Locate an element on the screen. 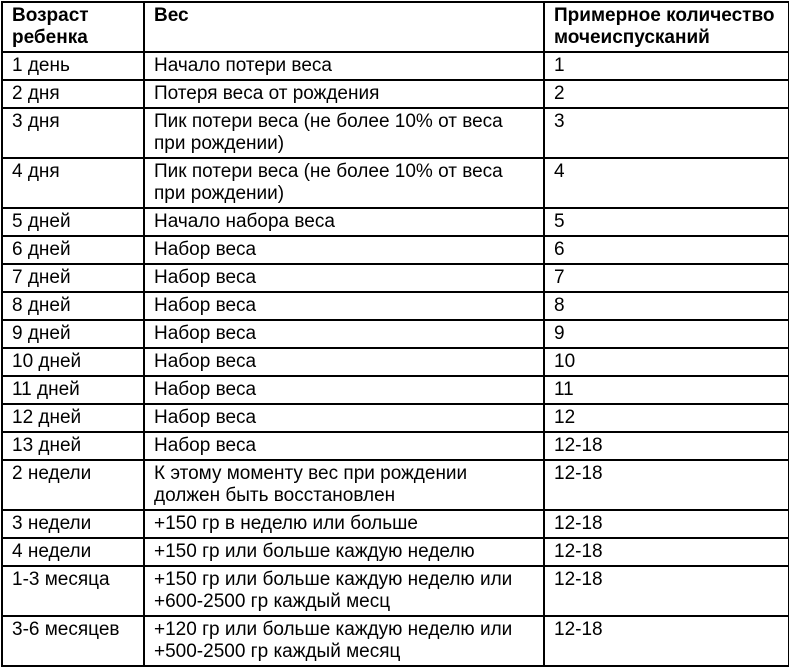  table-row: 8 дней Набор веса 8 is located at coordinates (395, 306).